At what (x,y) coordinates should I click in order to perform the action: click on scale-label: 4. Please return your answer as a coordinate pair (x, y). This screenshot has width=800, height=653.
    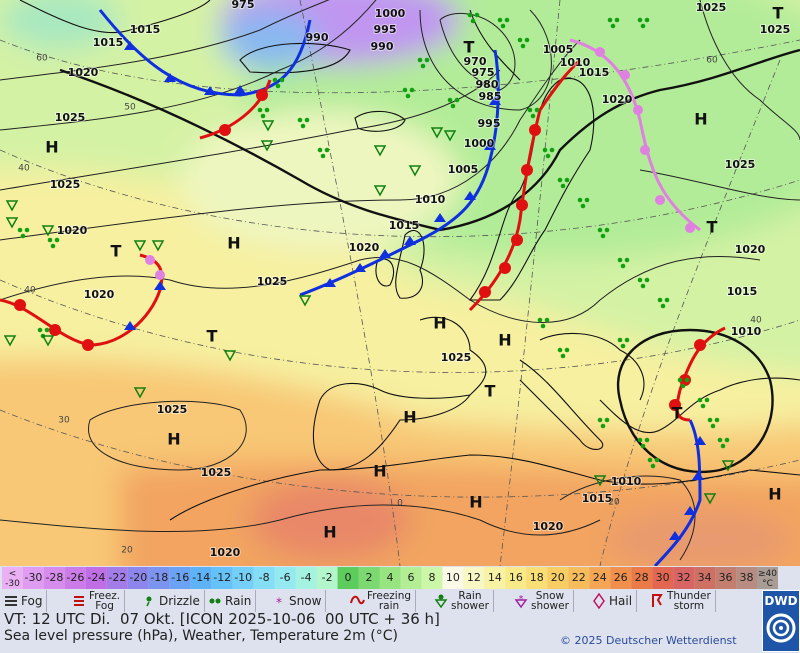
    Looking at the image, I should click on (390, 577).